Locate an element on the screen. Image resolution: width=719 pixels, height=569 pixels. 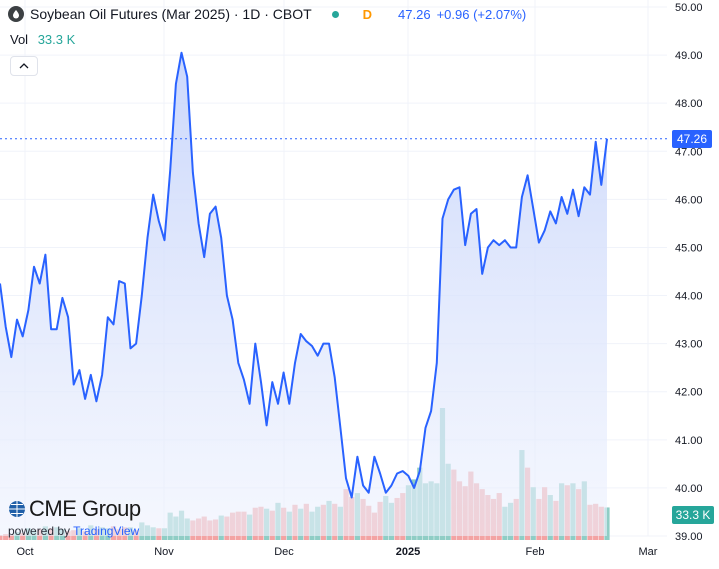
cme-globe-icon is located at coordinates (17, 509).